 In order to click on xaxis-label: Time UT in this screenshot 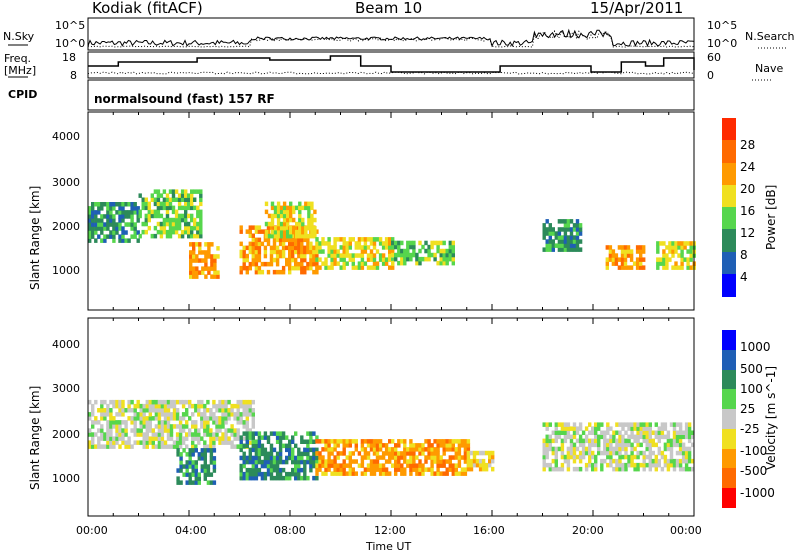, I will do `click(389, 546)`.